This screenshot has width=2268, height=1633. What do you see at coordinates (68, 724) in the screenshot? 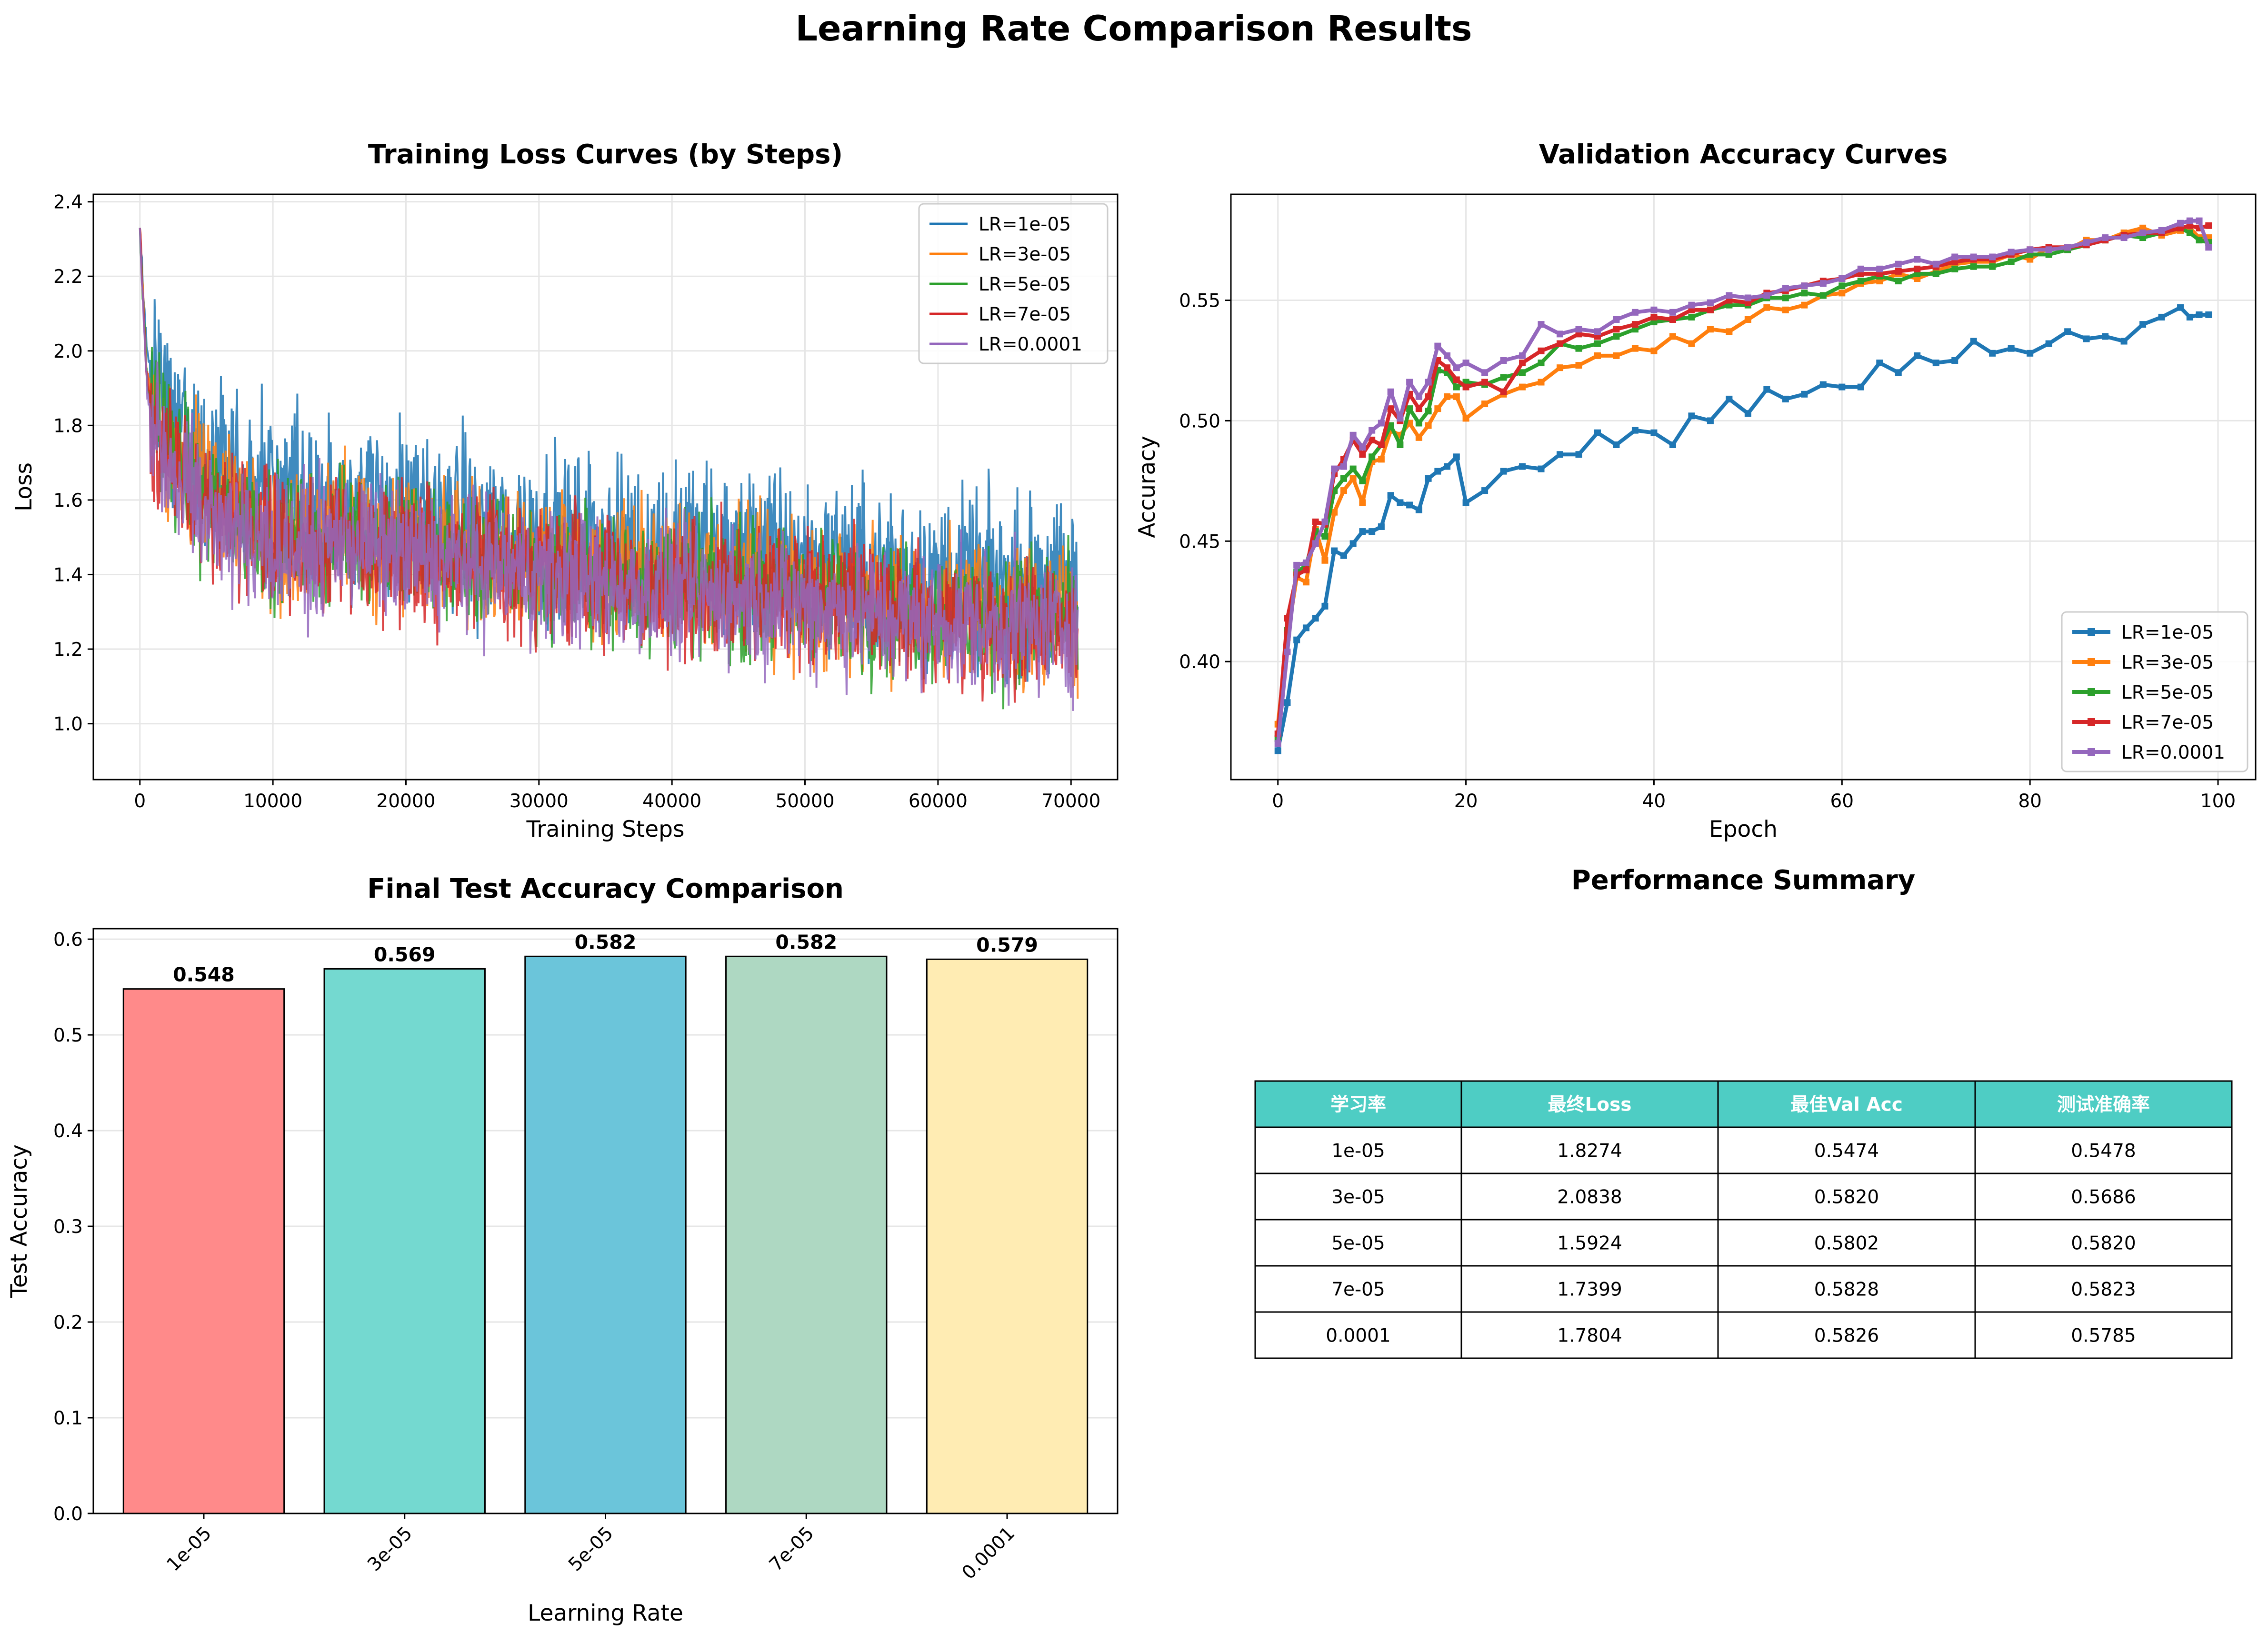
I see `y-tick-label: 1.0` at bounding box center [68, 724].